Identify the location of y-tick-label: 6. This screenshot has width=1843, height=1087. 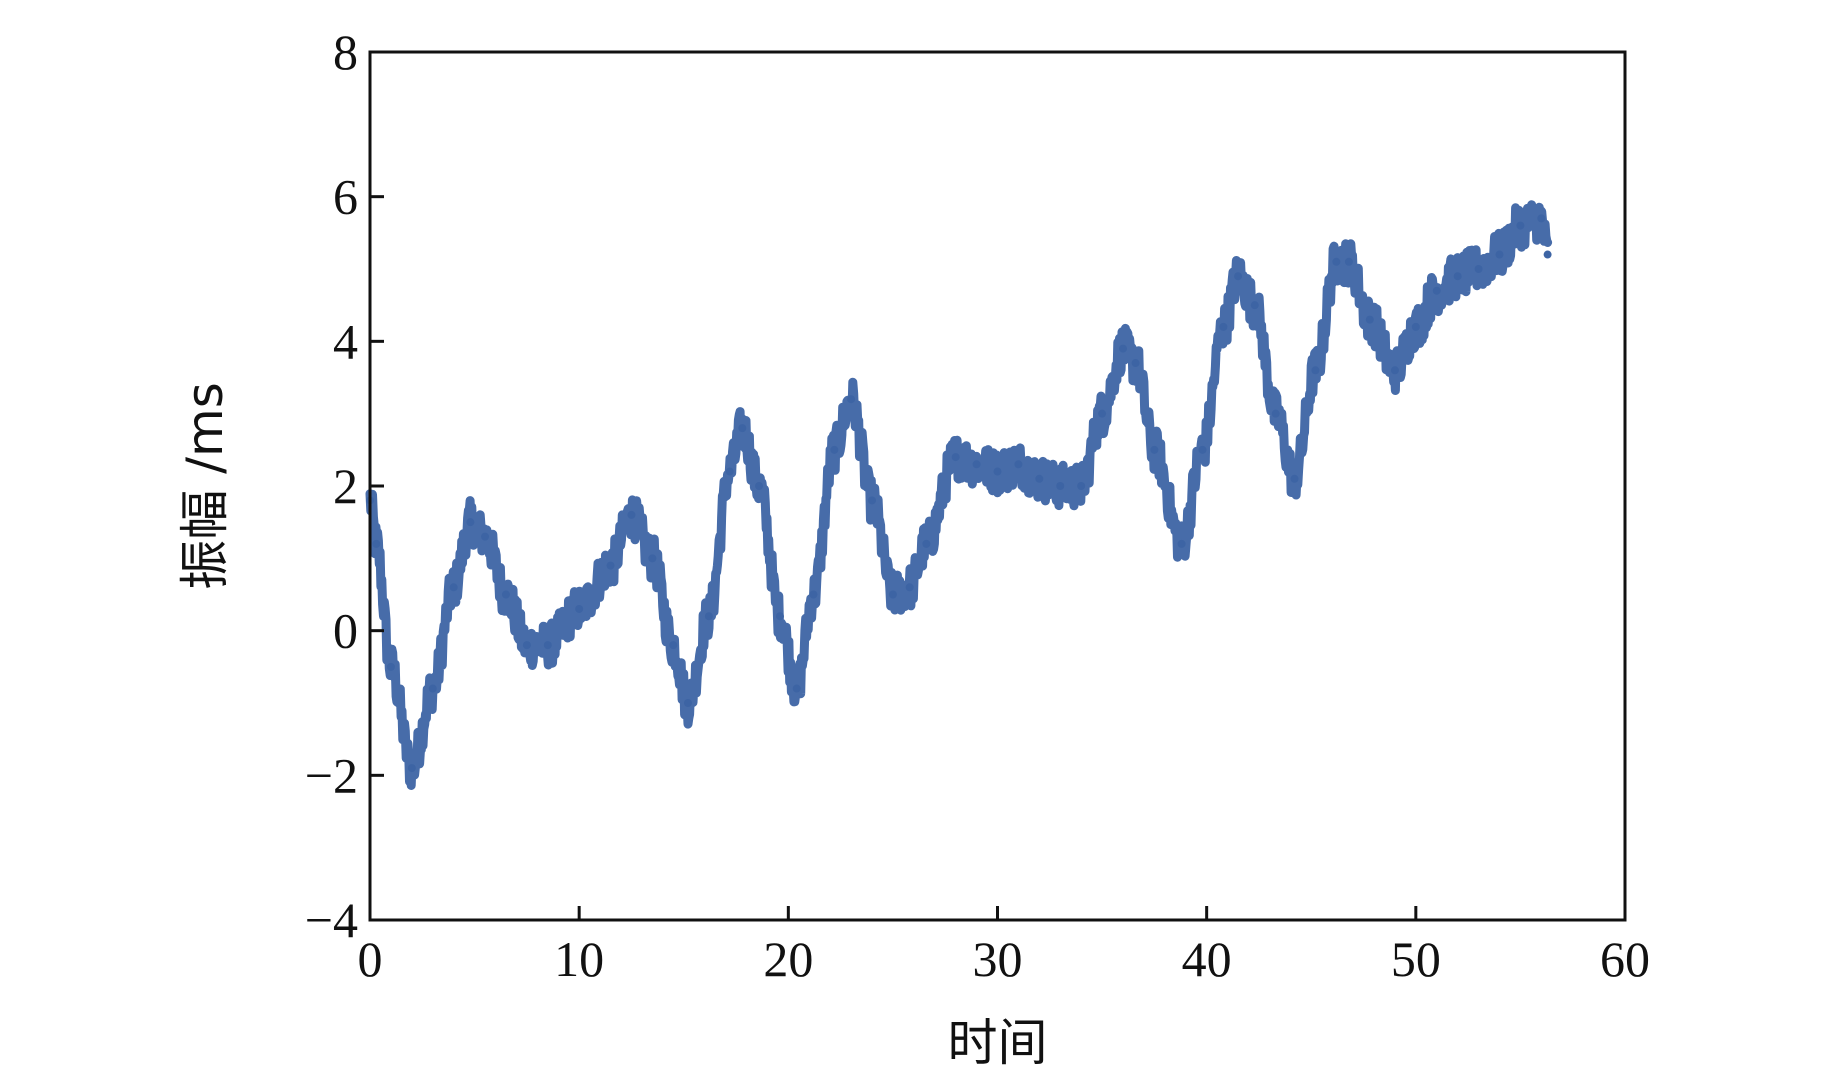
(345, 197).